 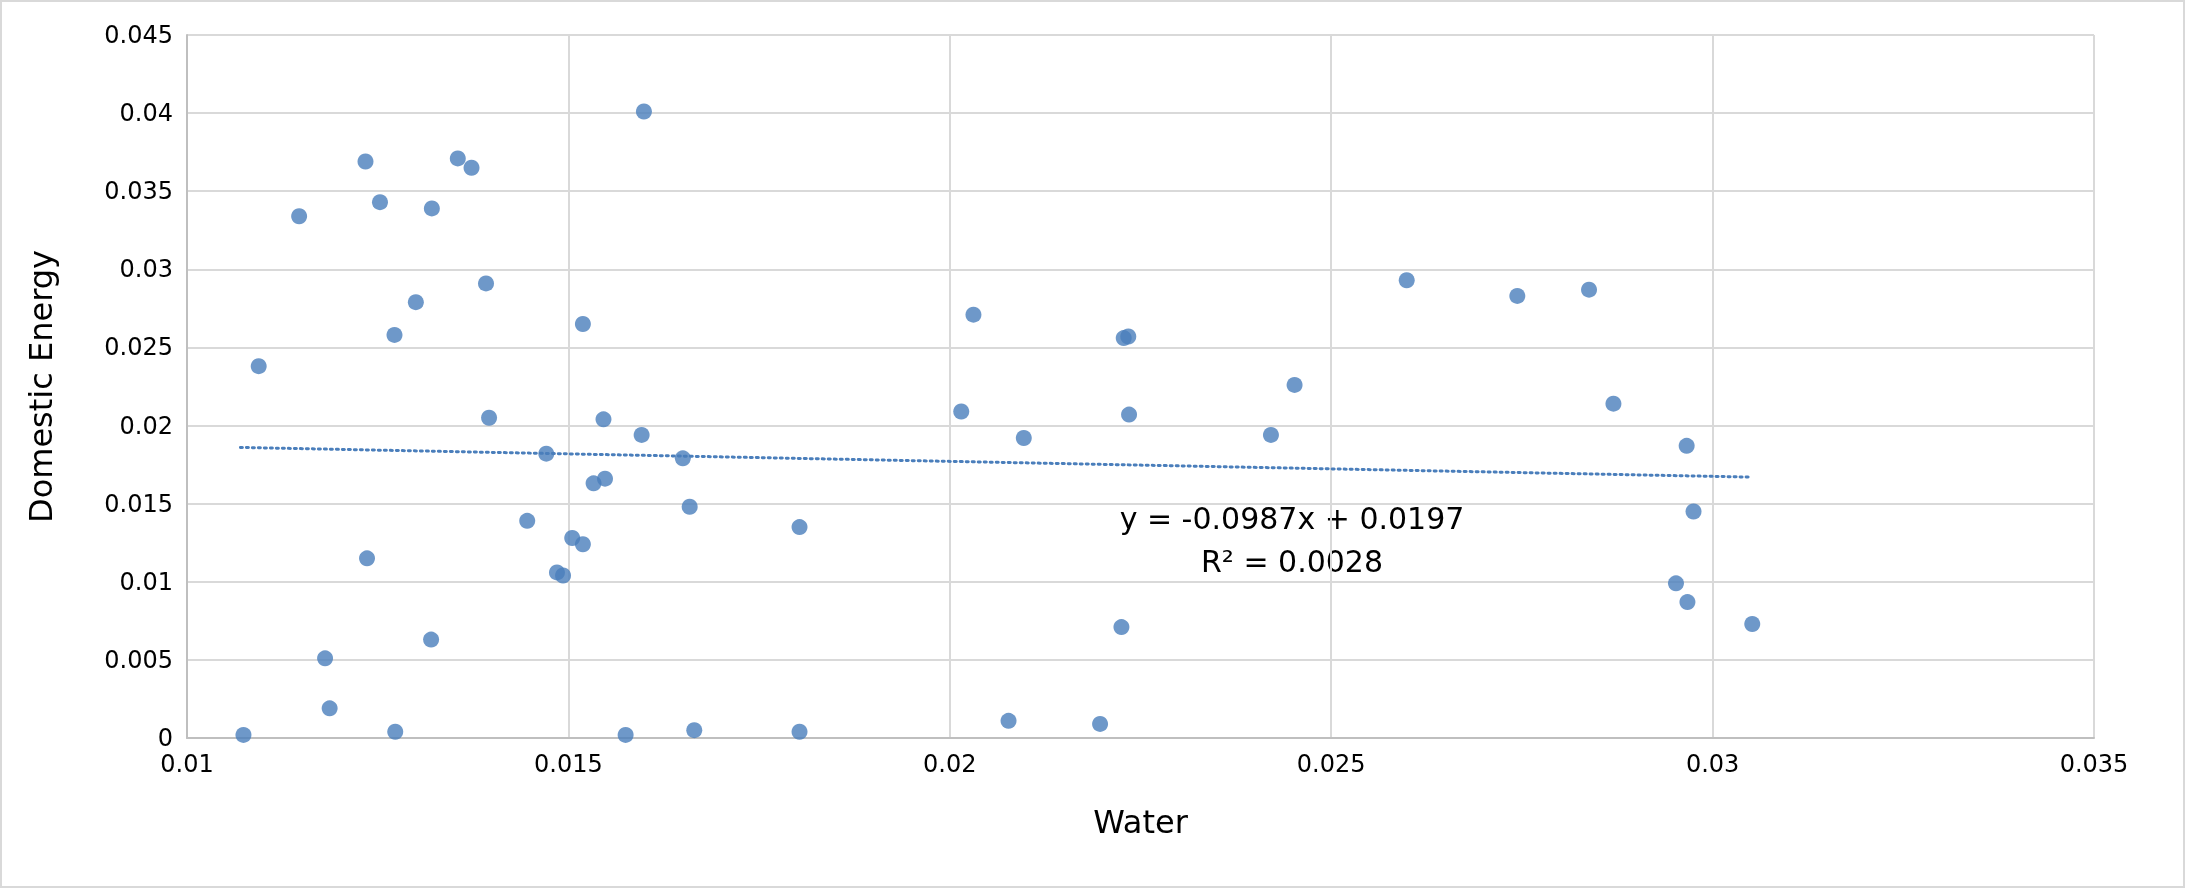 I want to click on y-tick-label: 0.025, so click(x=138, y=347).